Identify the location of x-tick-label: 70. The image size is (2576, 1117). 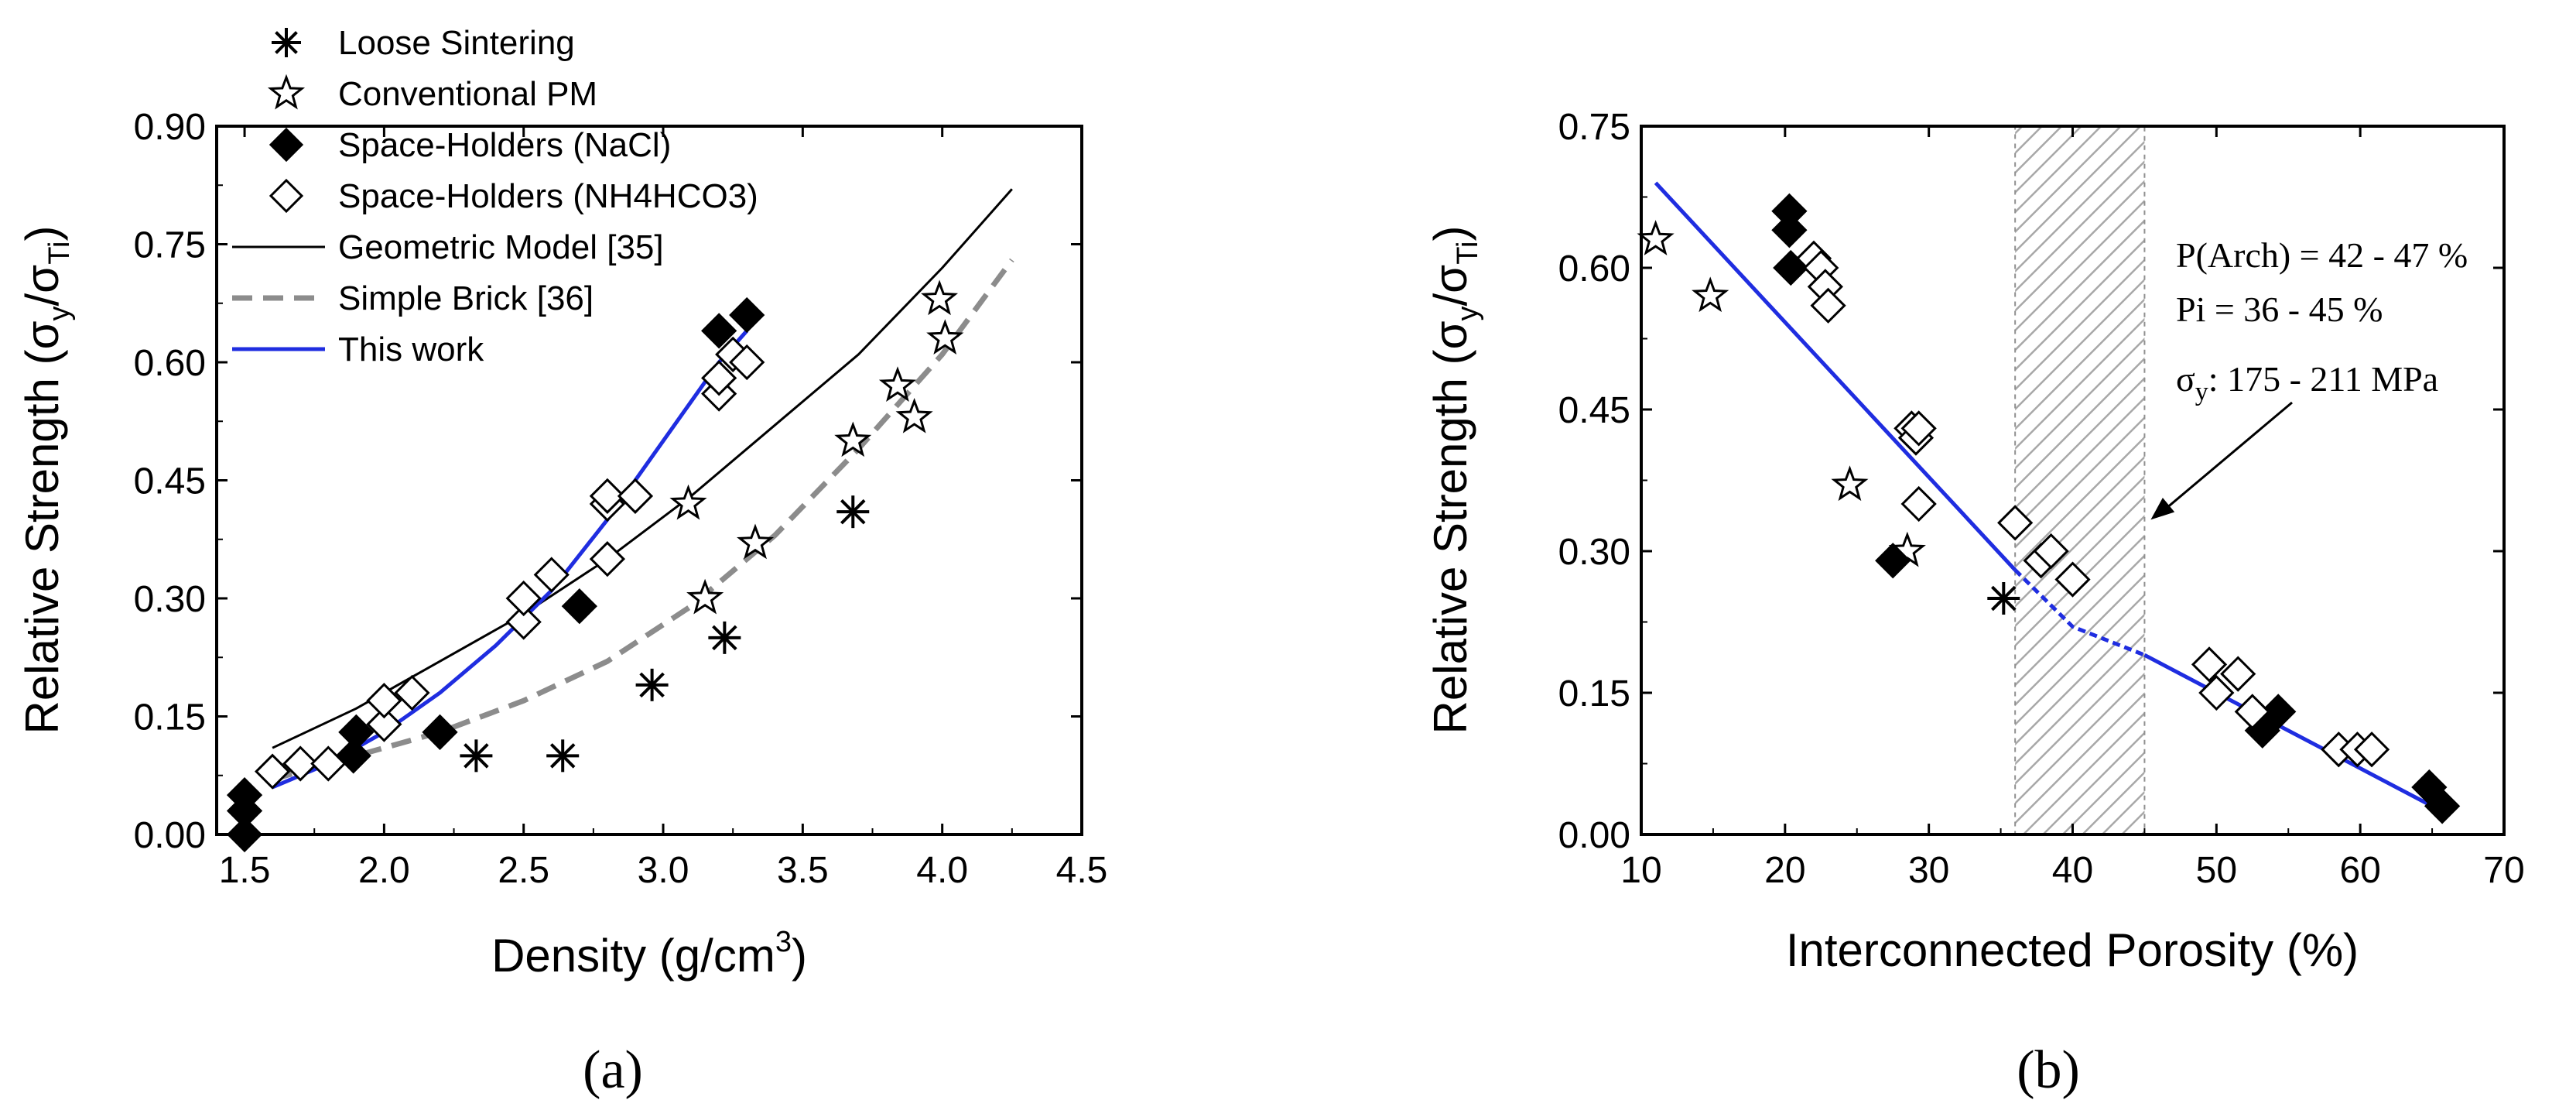
(2503, 870).